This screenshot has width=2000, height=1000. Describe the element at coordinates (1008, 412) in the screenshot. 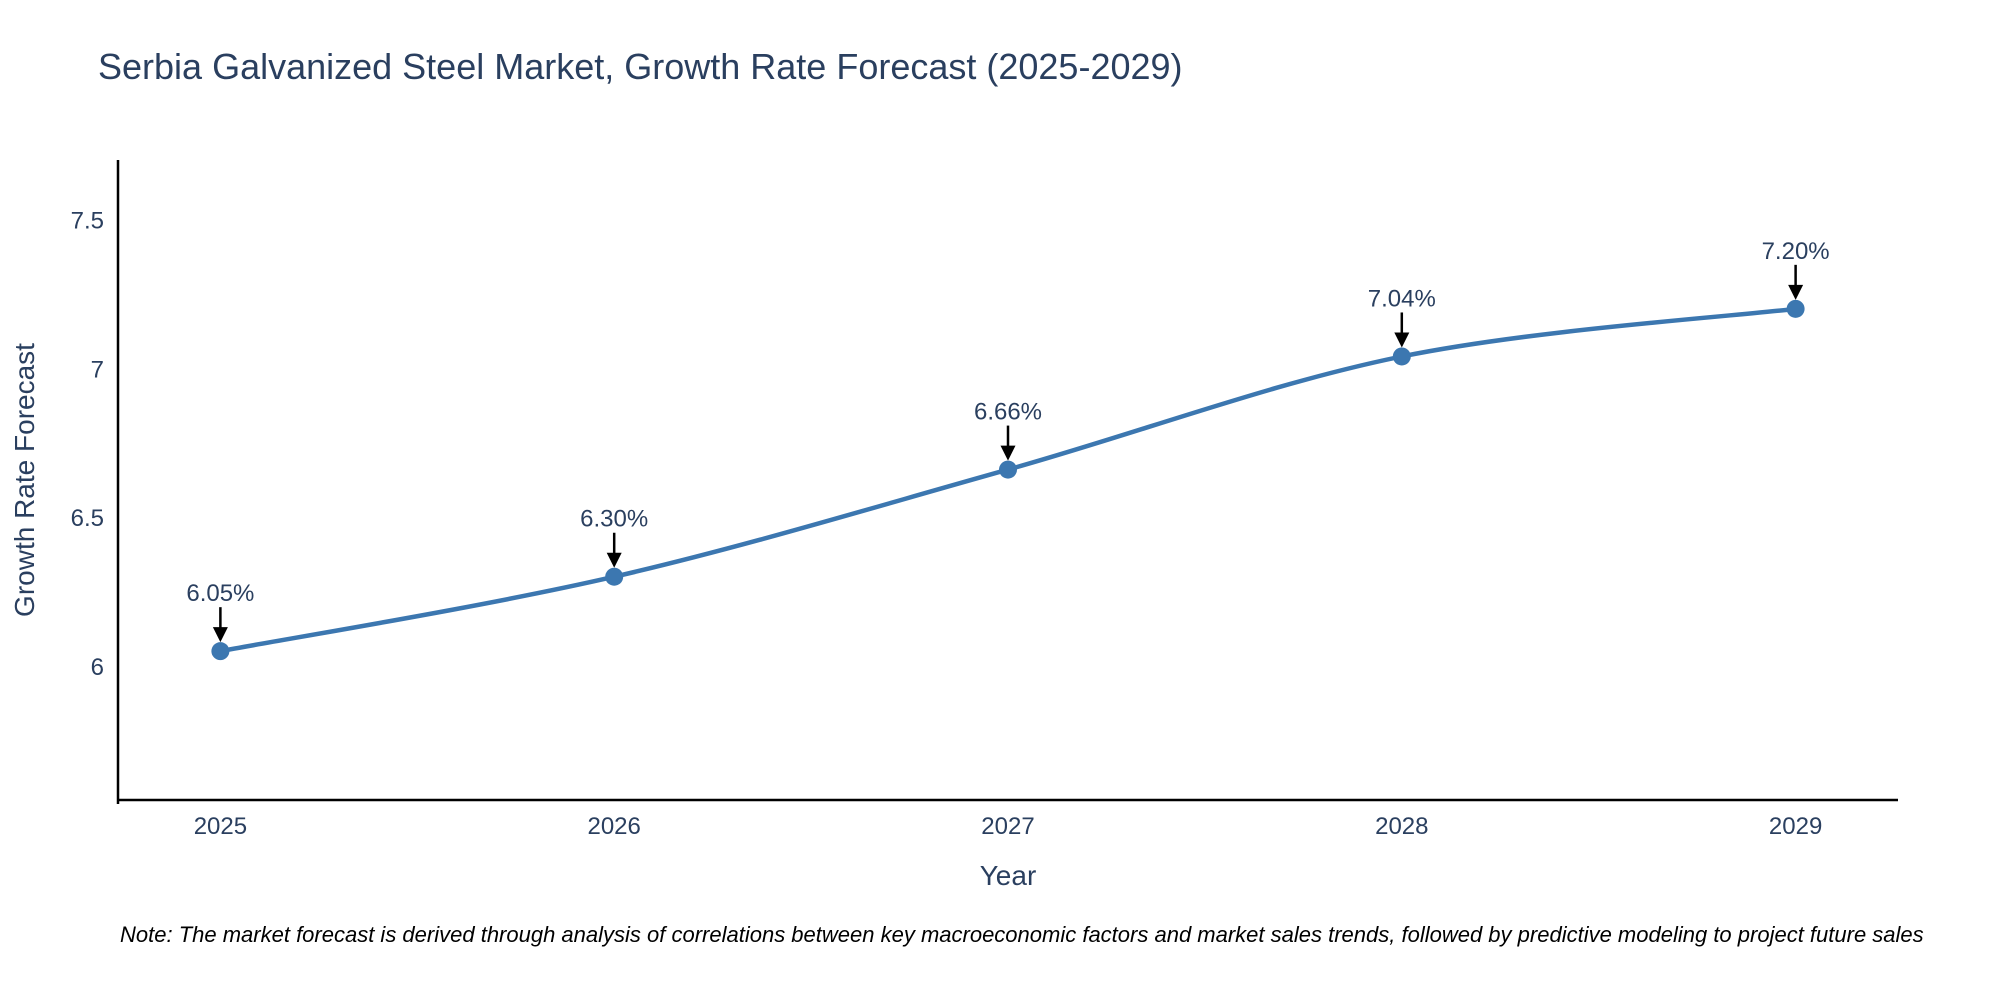

I see `annotation-value-label: 6.66%` at that location.